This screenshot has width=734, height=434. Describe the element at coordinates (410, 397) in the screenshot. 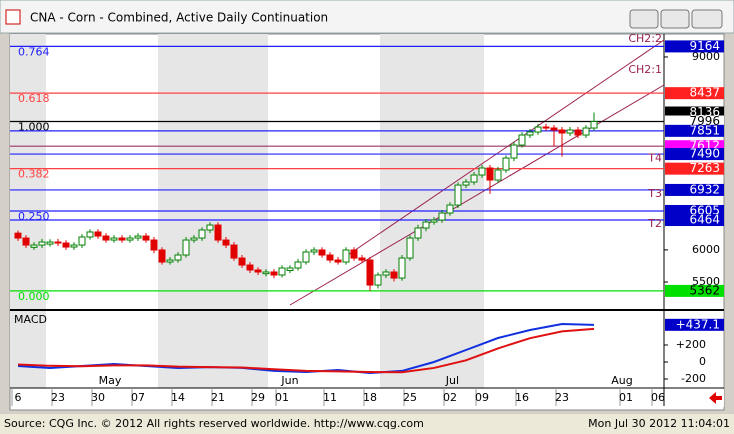

I see `x-tick-label: 25` at that location.